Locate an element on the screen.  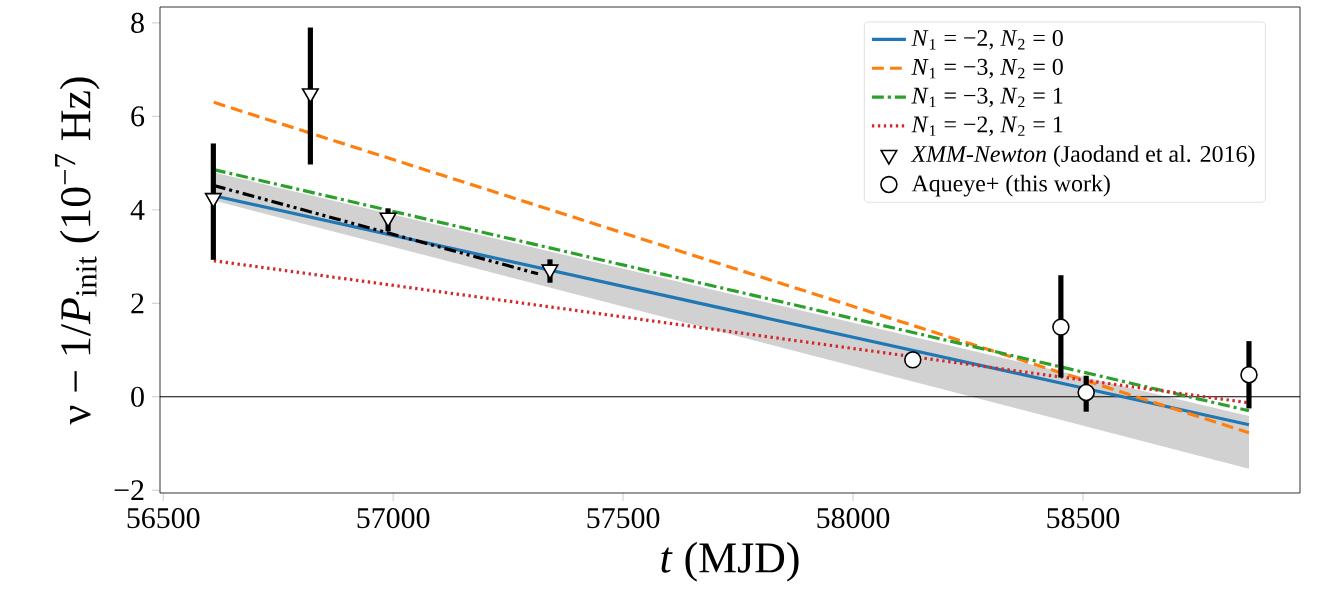
legend-label: N$_{1}$ = −2, N$_{2}$ = 1 is located at coordinates (987, 126).